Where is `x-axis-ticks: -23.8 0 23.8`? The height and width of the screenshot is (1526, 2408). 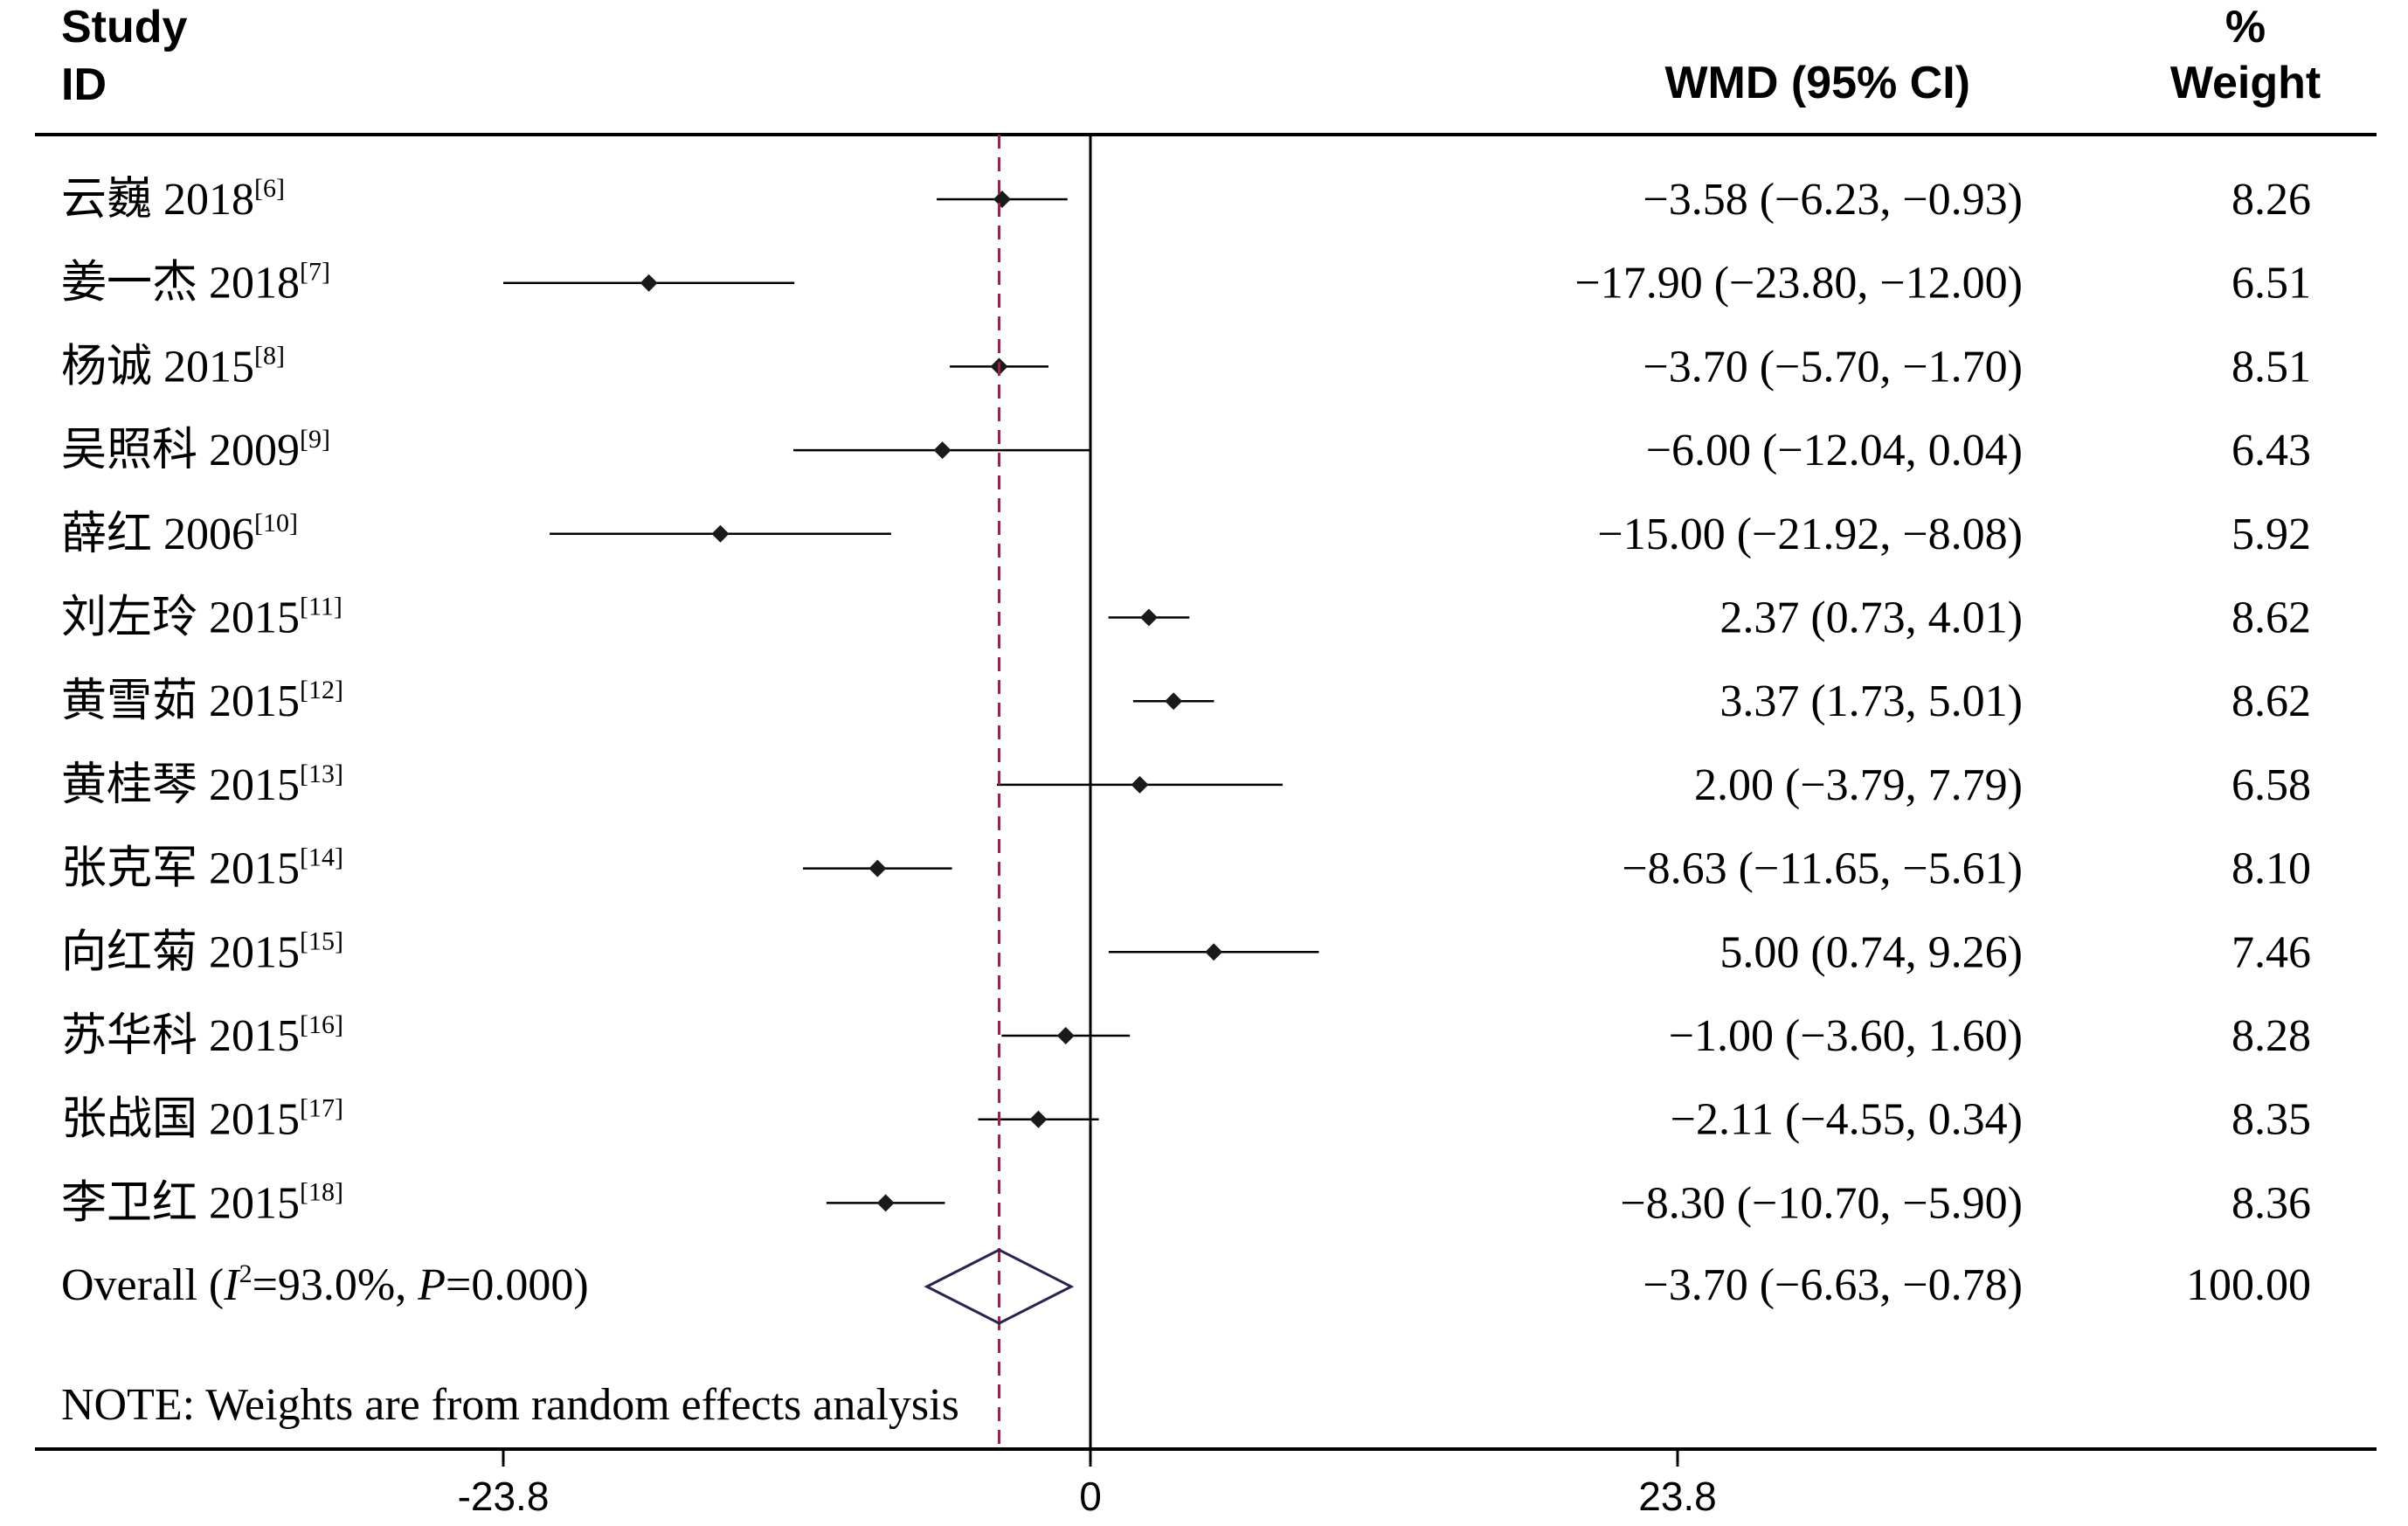 x-axis-ticks: -23.8 0 23.8 is located at coordinates (1087, 1484).